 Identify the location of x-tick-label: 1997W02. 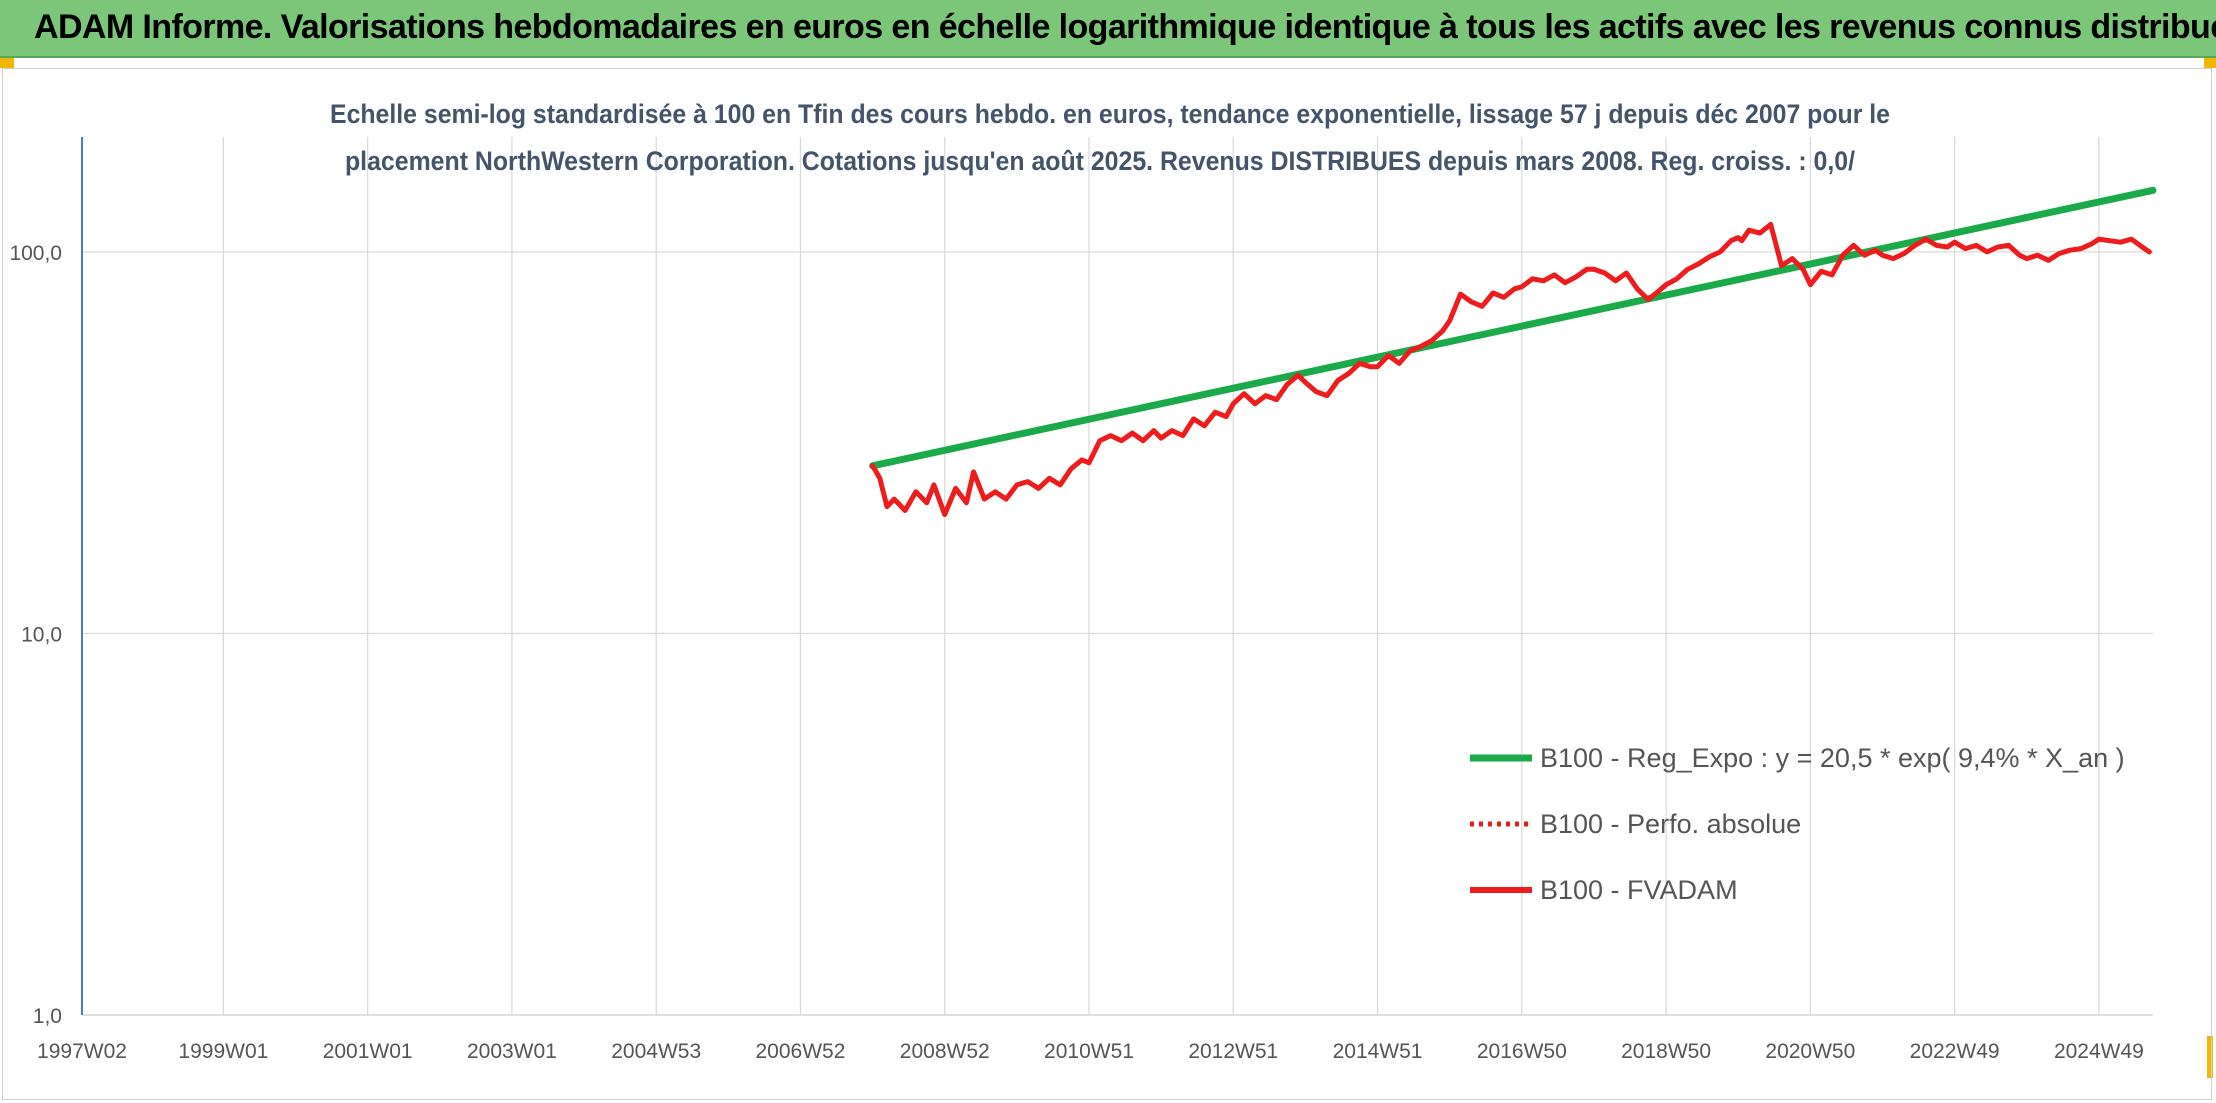
(82, 1051).